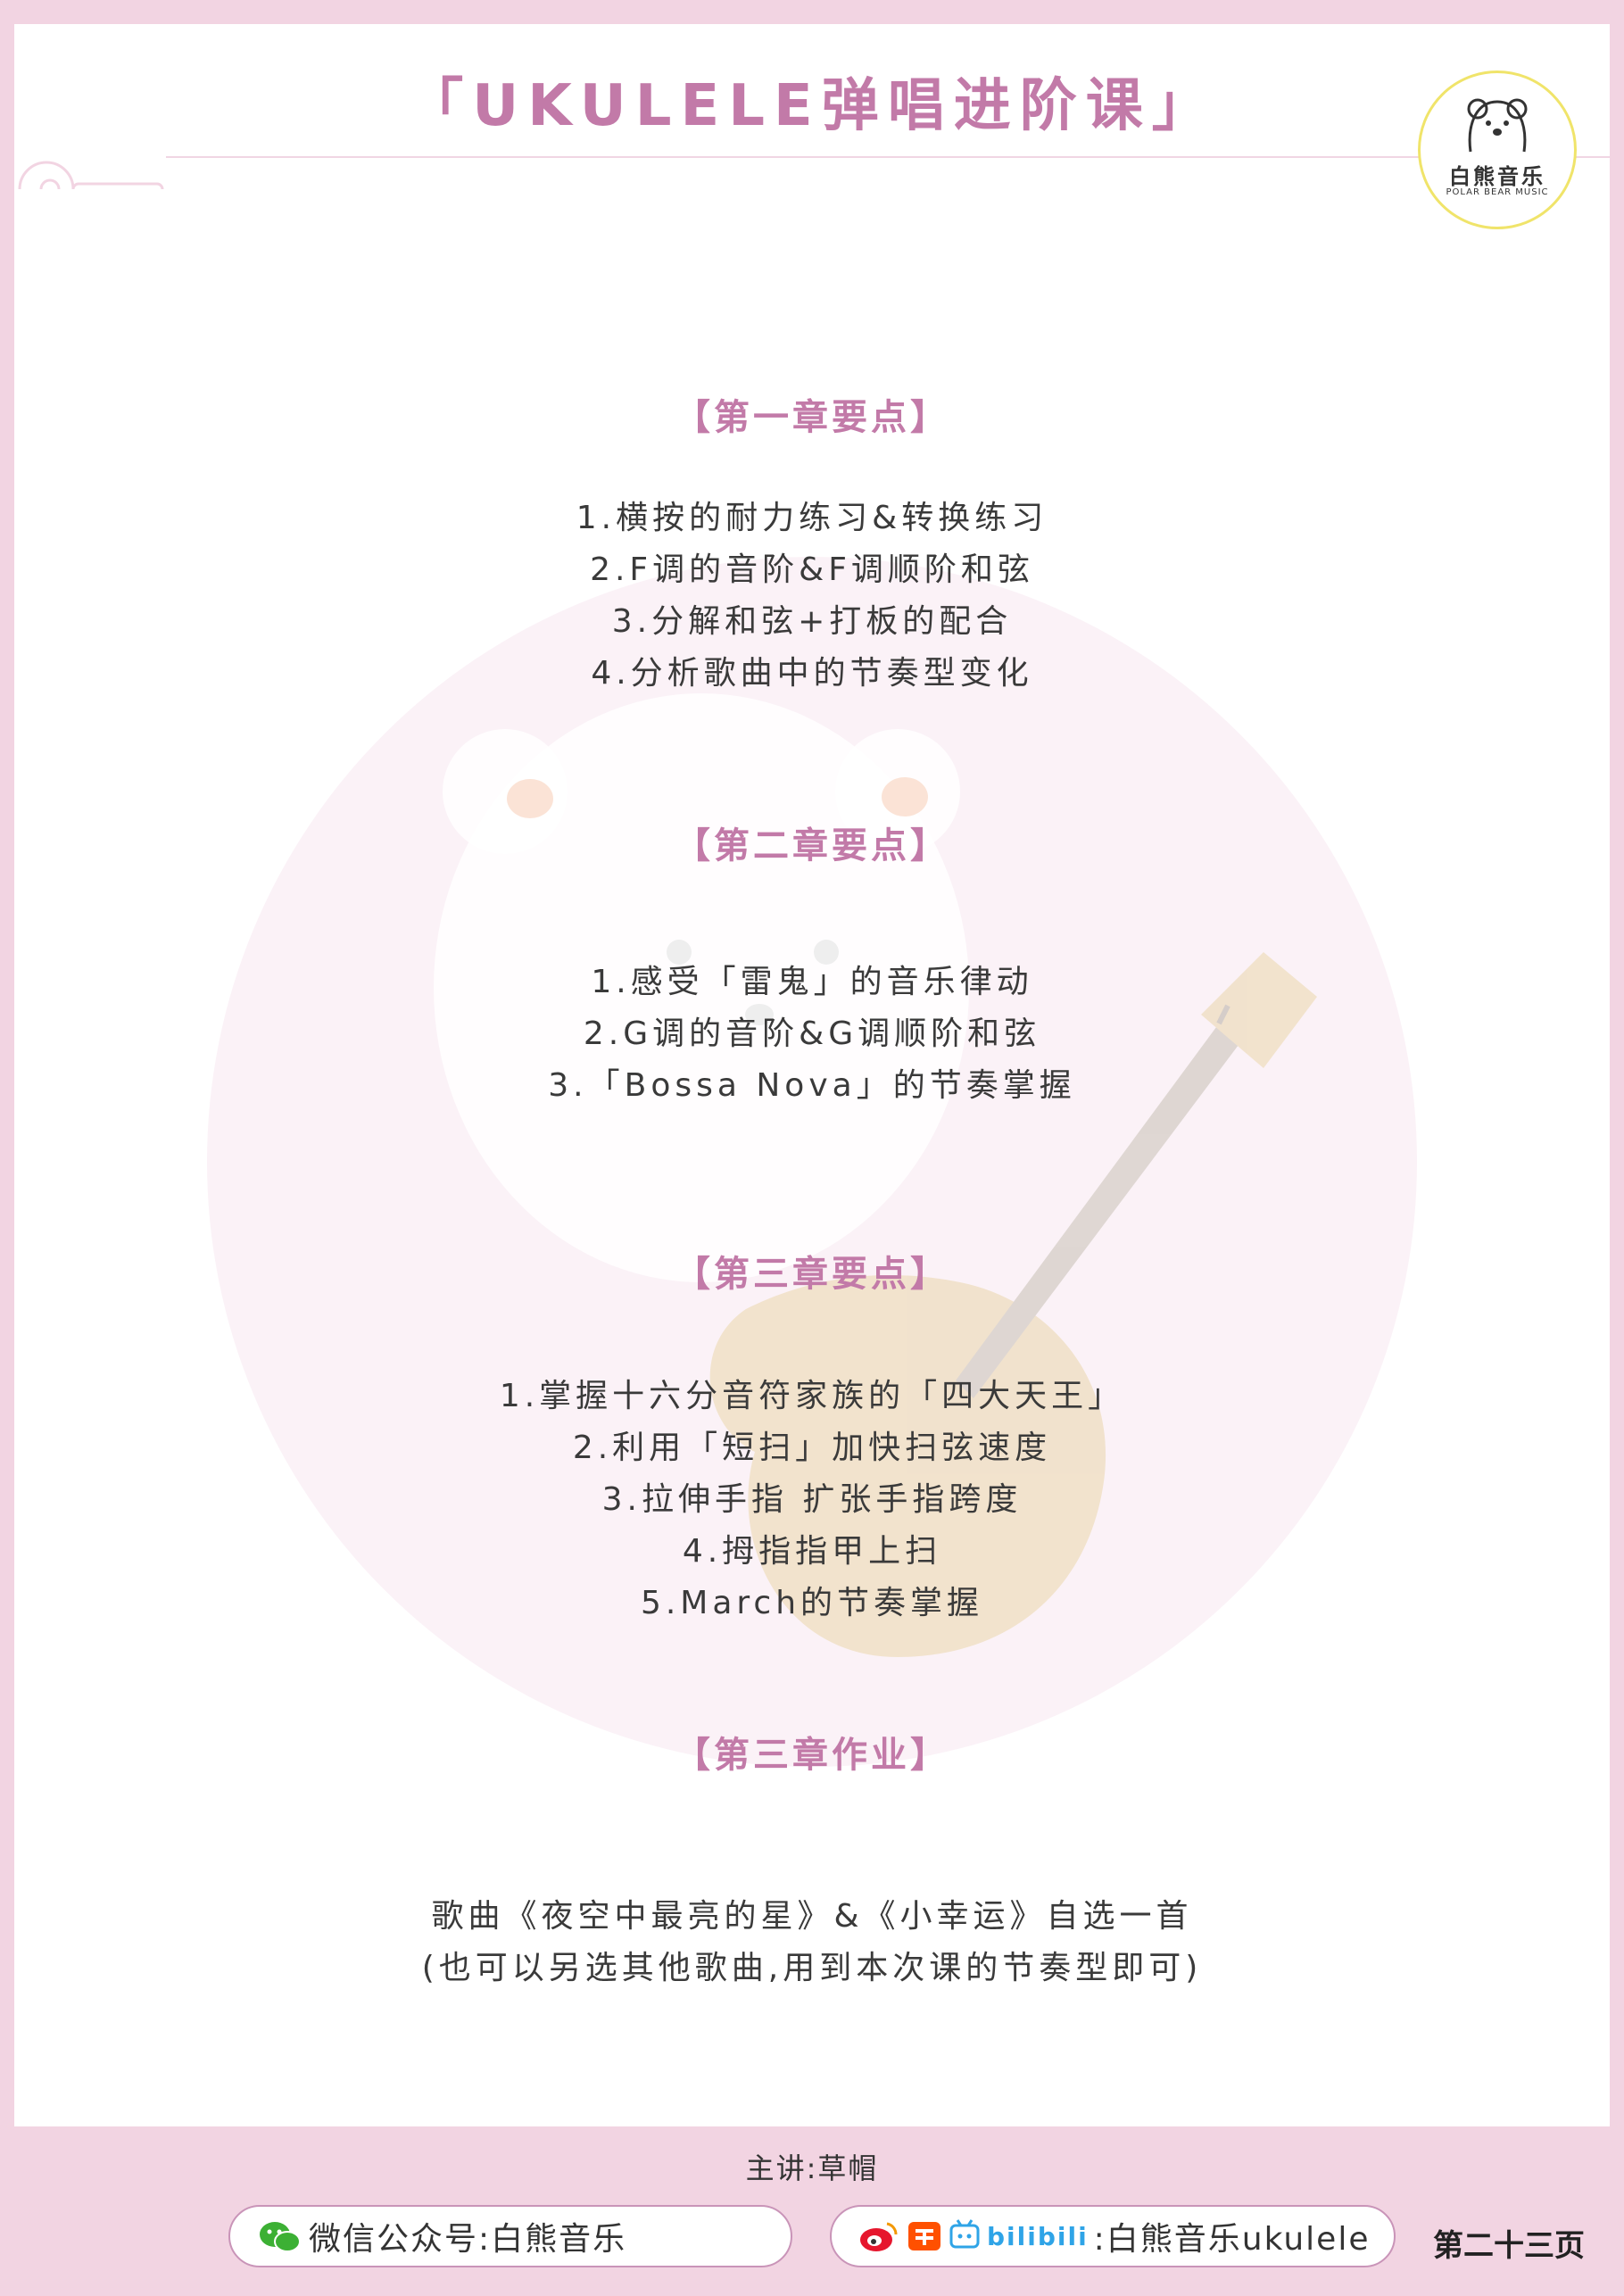 The image size is (1624, 2296). Describe the element at coordinates (812, 673) in the screenshot. I see `list-item: 4.分析歌曲中的节奏型变化` at that location.